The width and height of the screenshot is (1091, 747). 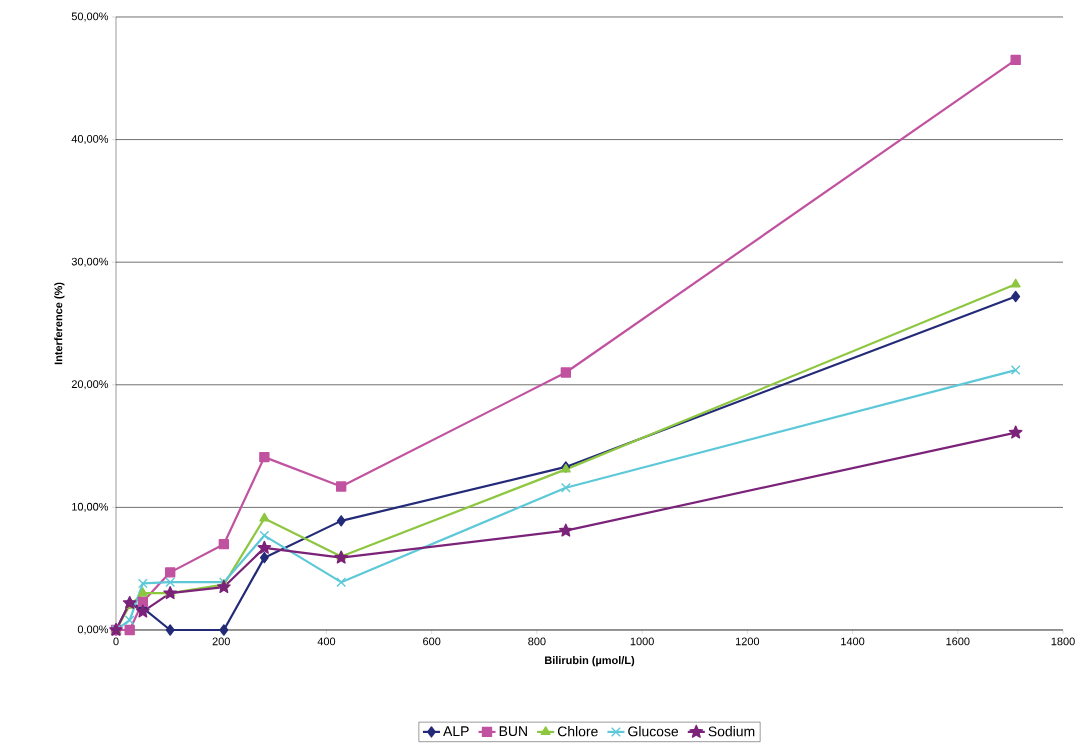 What do you see at coordinates (747, 641) in the screenshot?
I see `x-tick-label: 1200` at bounding box center [747, 641].